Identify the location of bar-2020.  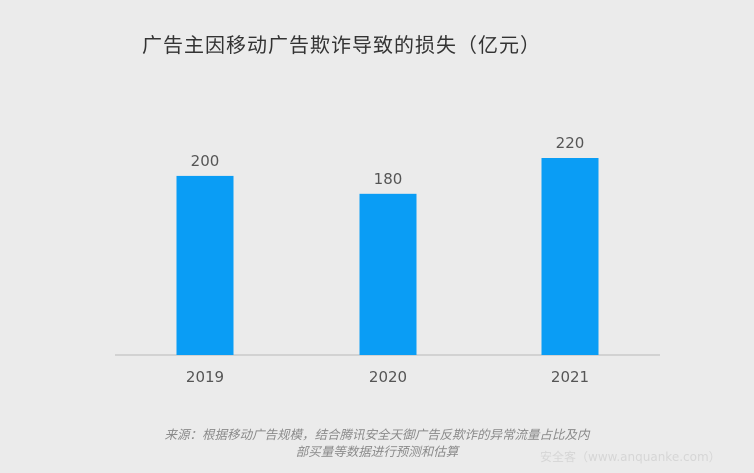
(388, 274).